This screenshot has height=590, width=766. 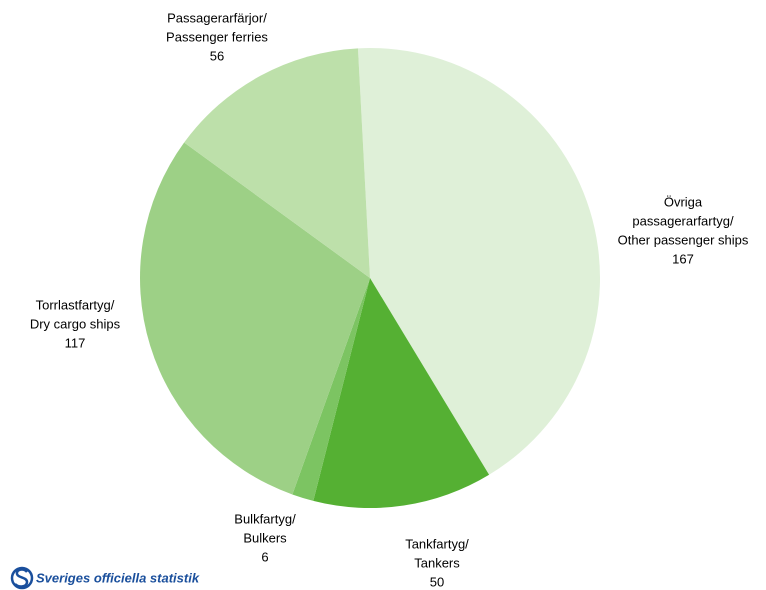 I want to click on slice-label: Övriga, so click(x=683, y=201).